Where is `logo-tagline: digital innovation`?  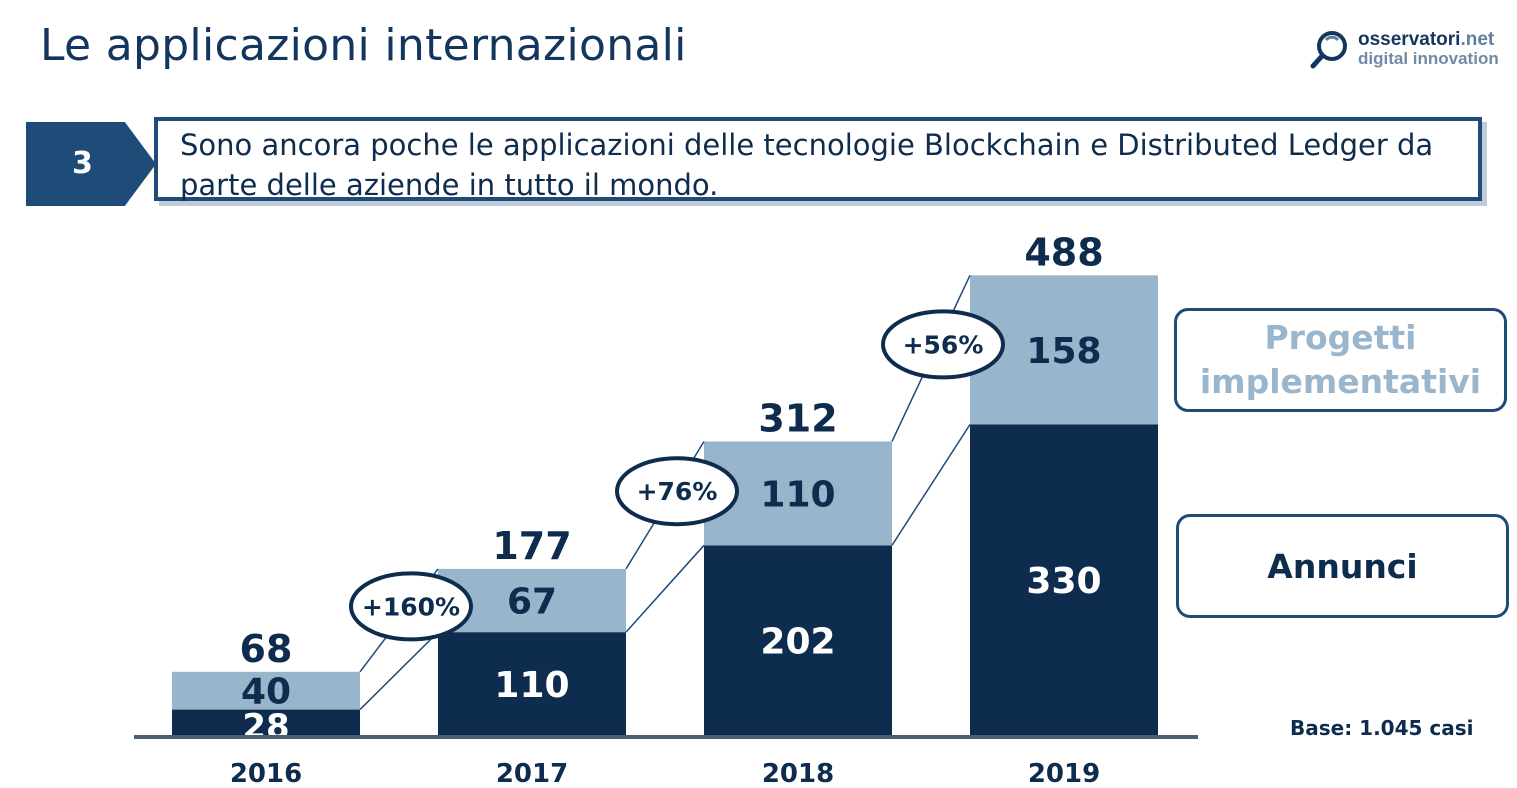
logo-tagline: digital innovation is located at coordinates (1428, 58).